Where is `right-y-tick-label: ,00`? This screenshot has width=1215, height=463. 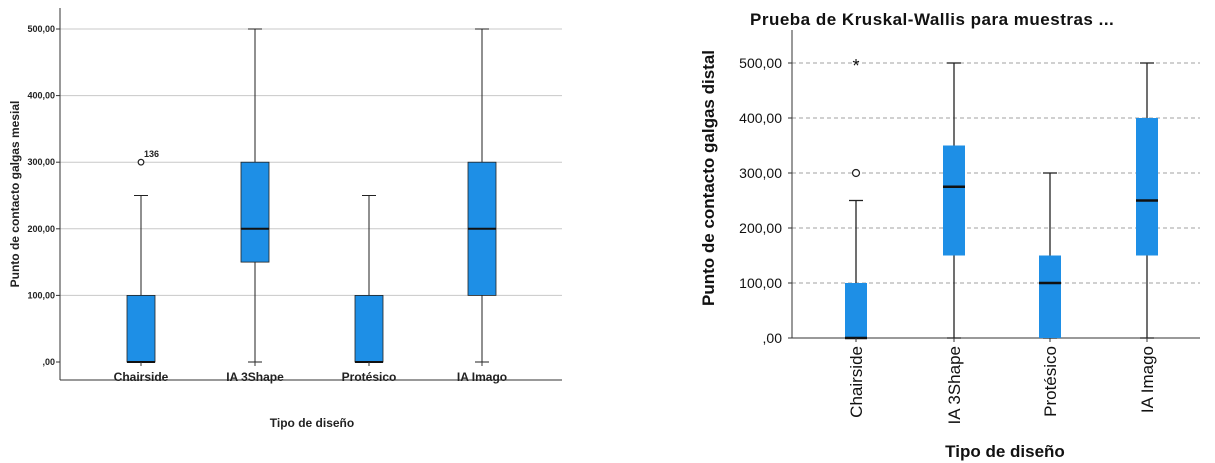 right-y-tick-label: ,00 is located at coordinates (773, 338).